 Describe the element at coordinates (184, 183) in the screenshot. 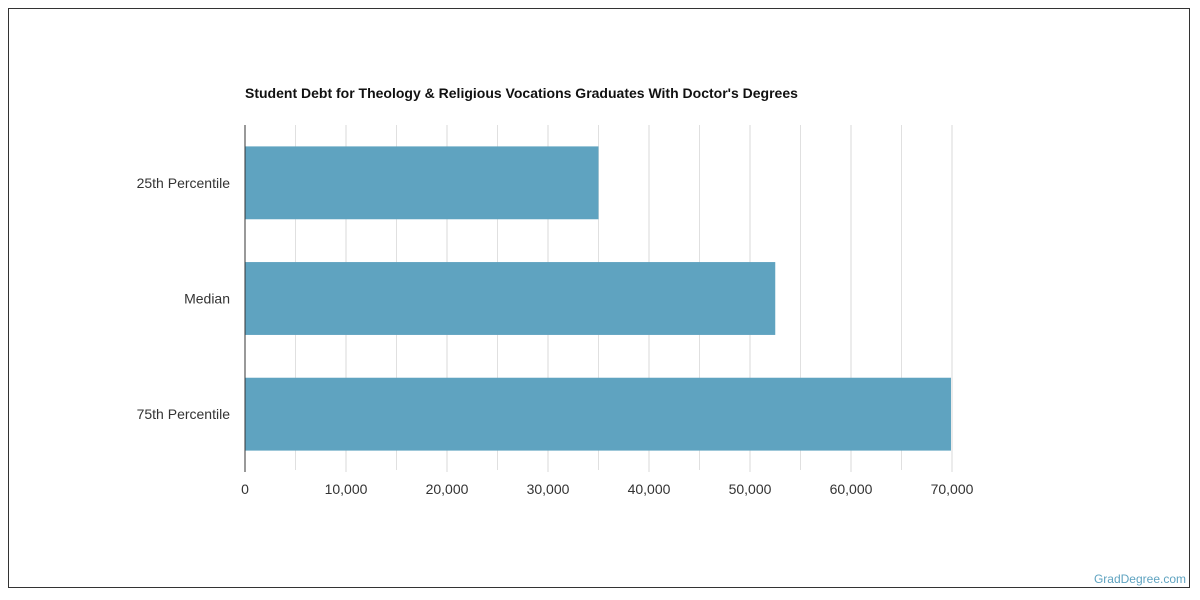

I see `y-tick-label: 25th Percentile` at that location.